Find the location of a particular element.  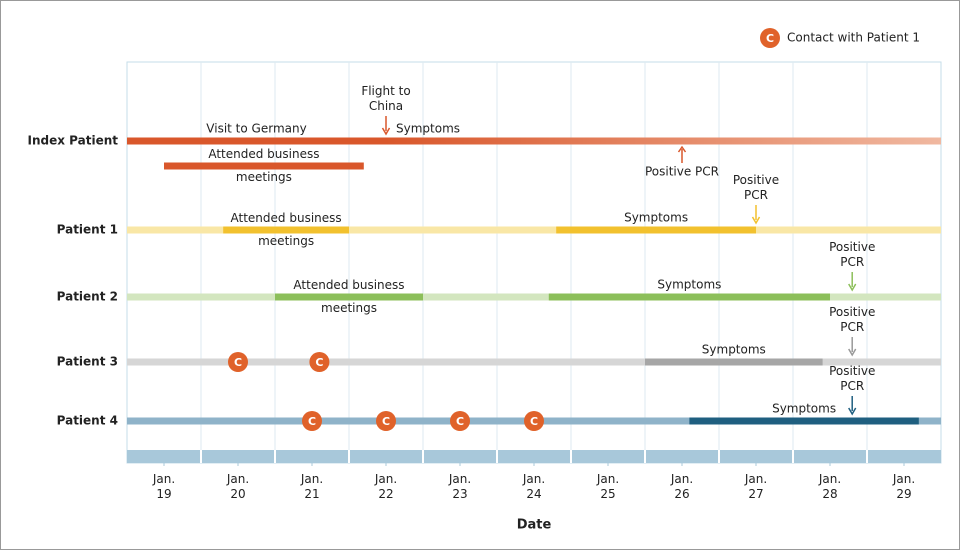

date-band-bg is located at coordinates (534, 456).